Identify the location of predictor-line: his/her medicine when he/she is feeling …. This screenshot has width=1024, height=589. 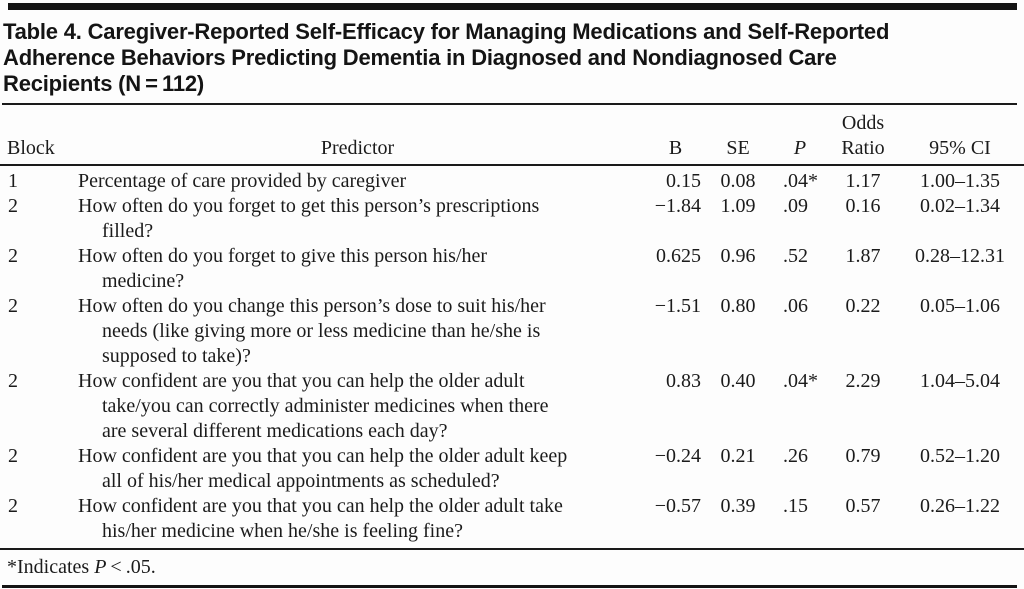
(282, 531).